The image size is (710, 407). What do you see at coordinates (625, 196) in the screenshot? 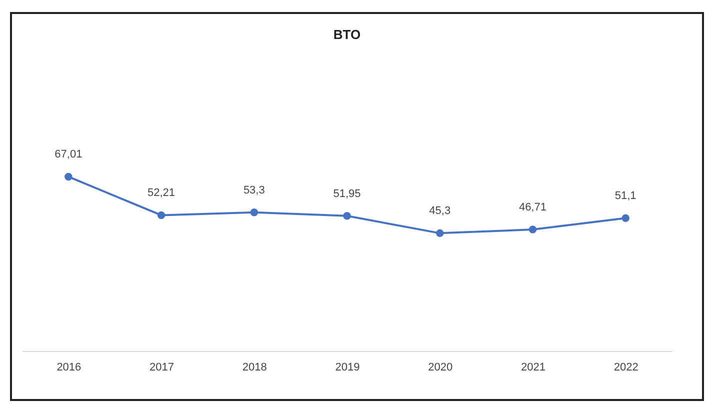
I see `data-label: 51,1` at bounding box center [625, 196].